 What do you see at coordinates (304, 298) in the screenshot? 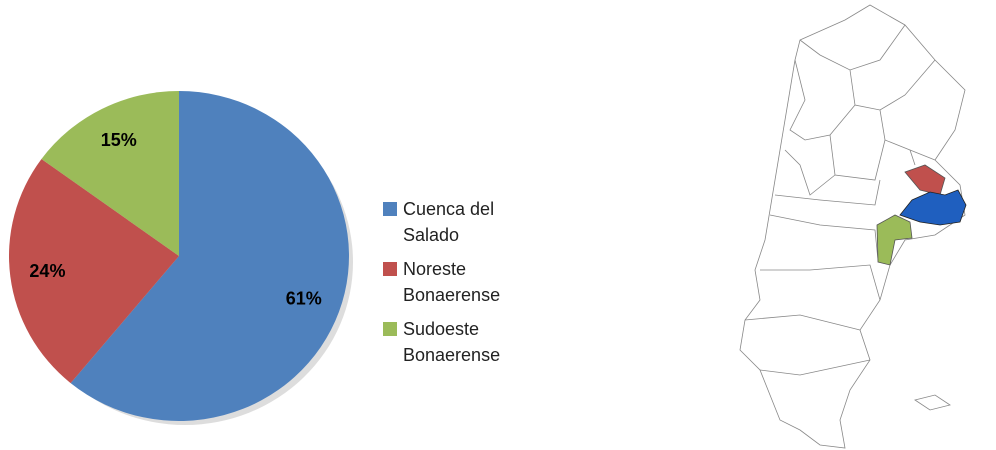
I see `data-label: 61%` at bounding box center [304, 298].